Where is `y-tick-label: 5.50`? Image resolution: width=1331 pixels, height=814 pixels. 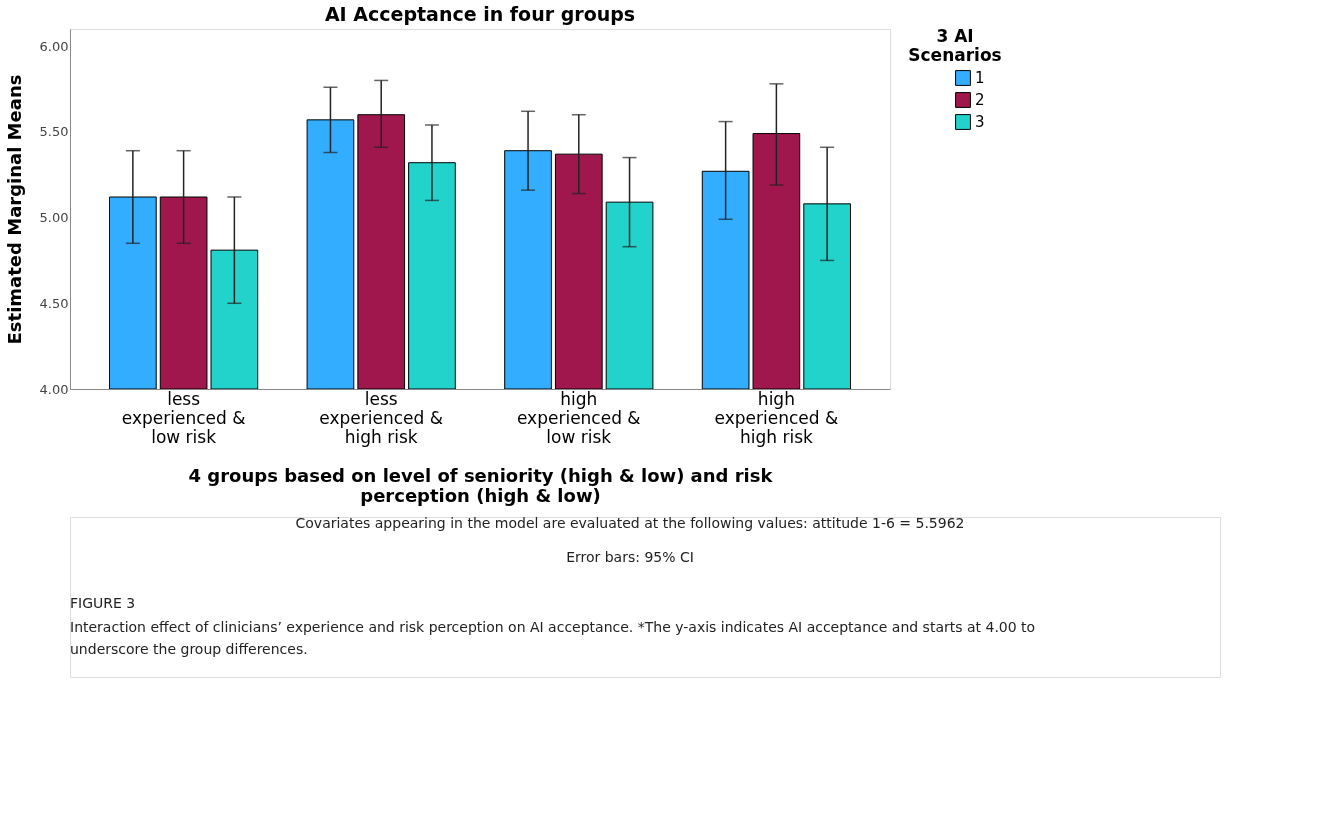 y-tick-label: 5.50 is located at coordinates (54, 132).